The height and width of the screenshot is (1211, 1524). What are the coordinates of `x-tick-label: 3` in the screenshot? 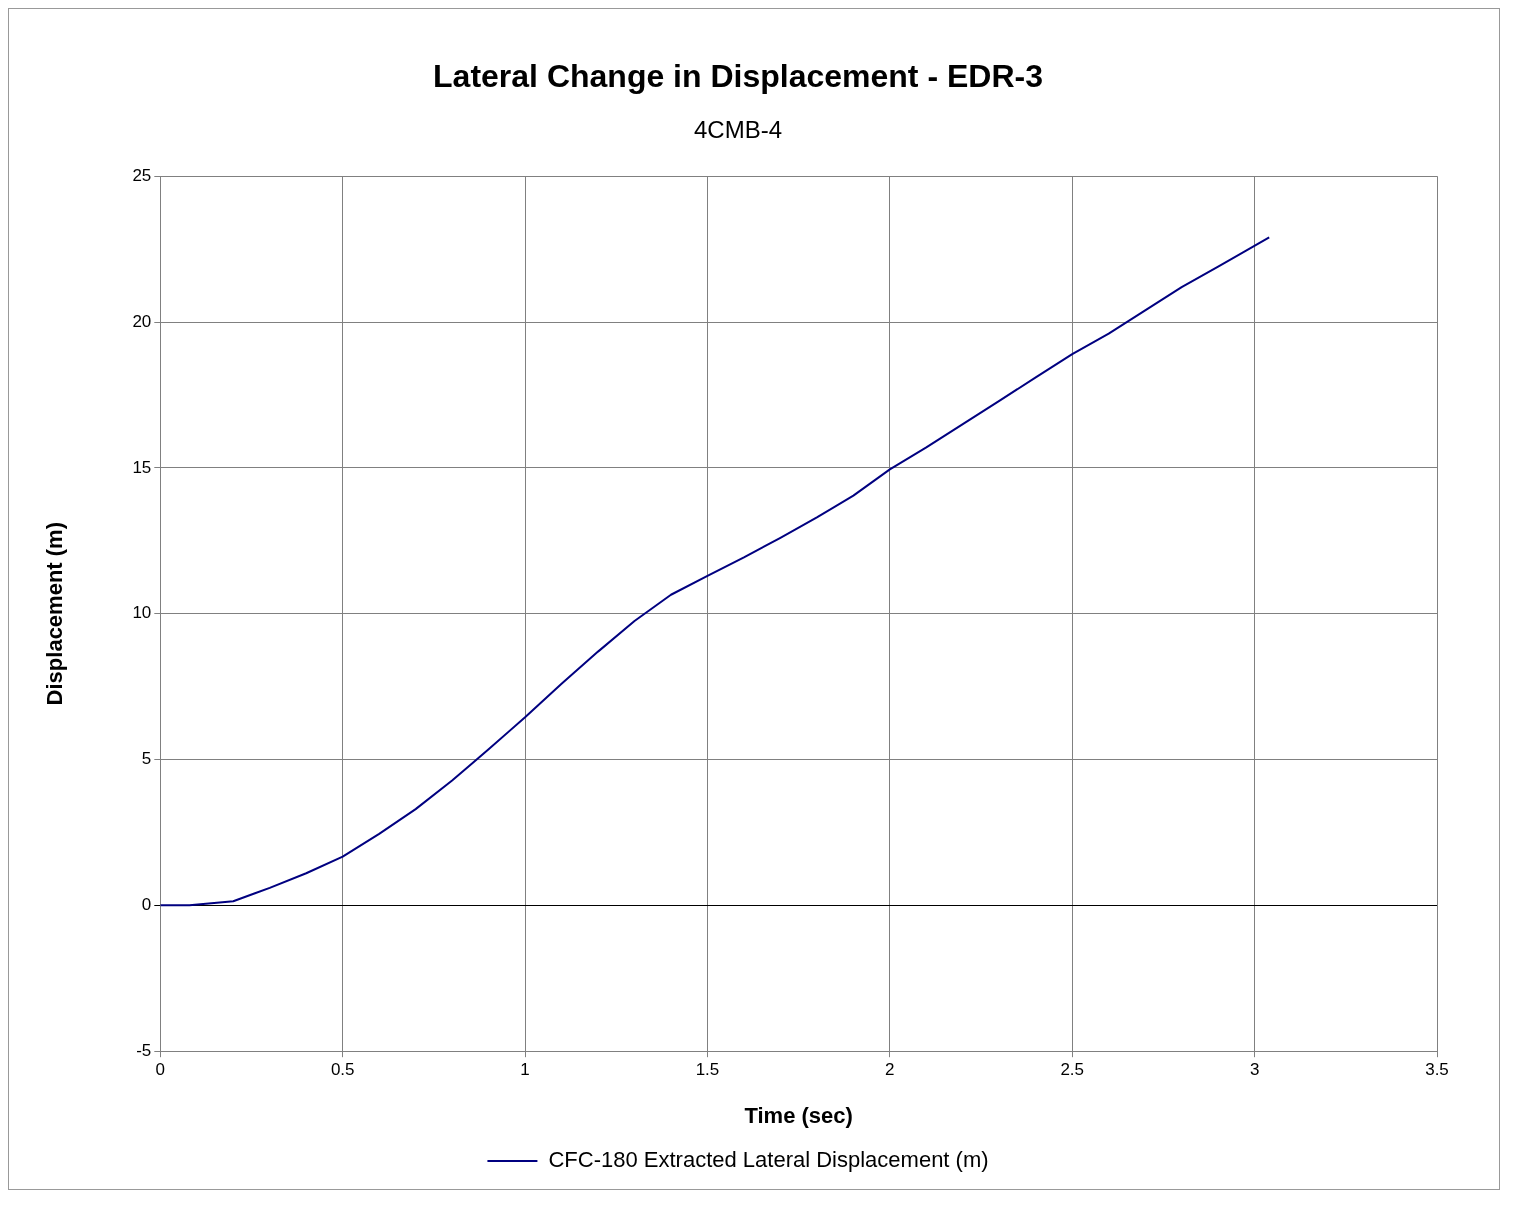 It's located at (1254, 1070).